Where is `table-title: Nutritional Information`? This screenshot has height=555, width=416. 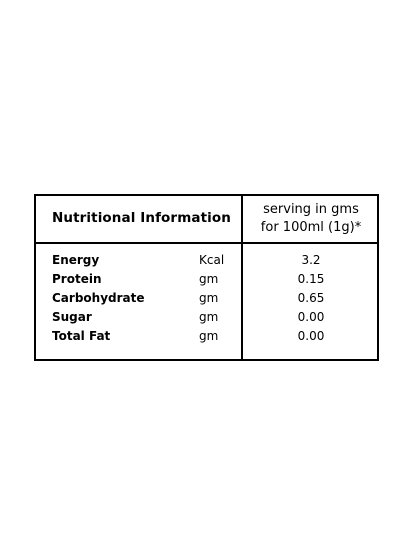
table-title: Nutritional Information is located at coordinates (141, 218).